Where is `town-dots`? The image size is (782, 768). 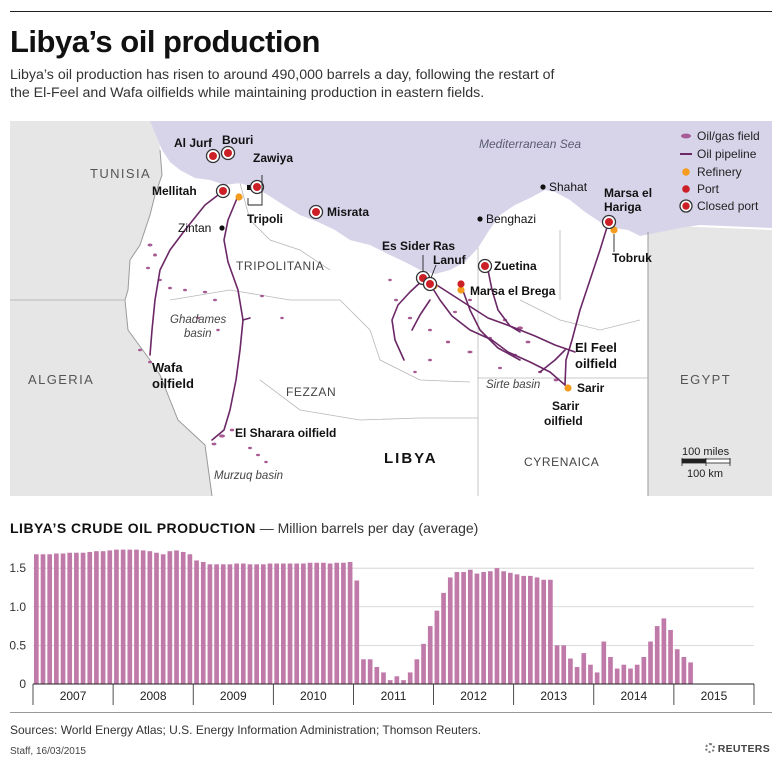 town-dots is located at coordinates (382, 207).